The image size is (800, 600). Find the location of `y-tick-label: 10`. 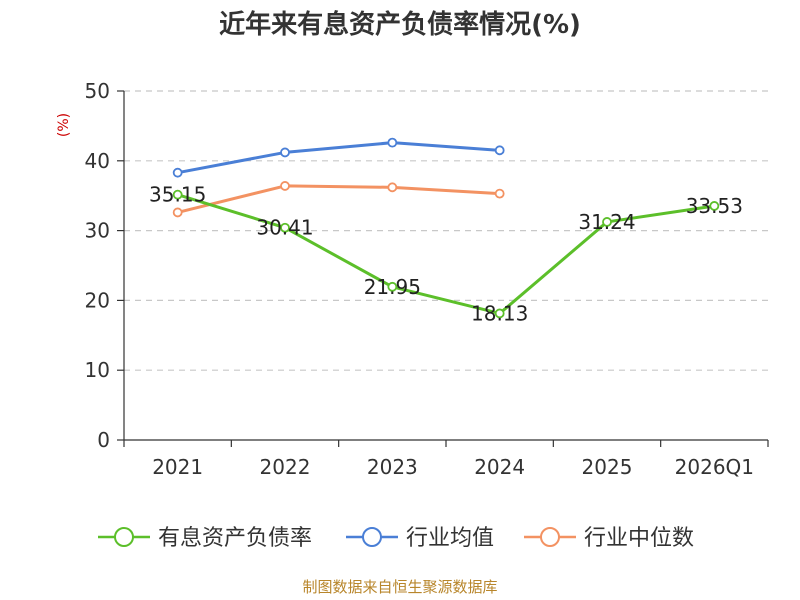

y-tick-label: 10 is located at coordinates (97, 370).